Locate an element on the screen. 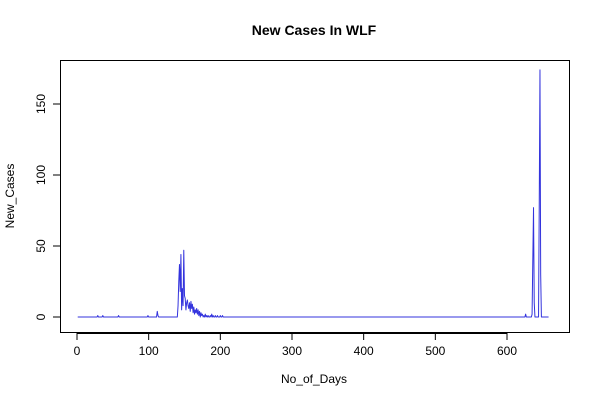 The width and height of the screenshot is (600, 400). x-tick-label: 600 is located at coordinates (507, 351).